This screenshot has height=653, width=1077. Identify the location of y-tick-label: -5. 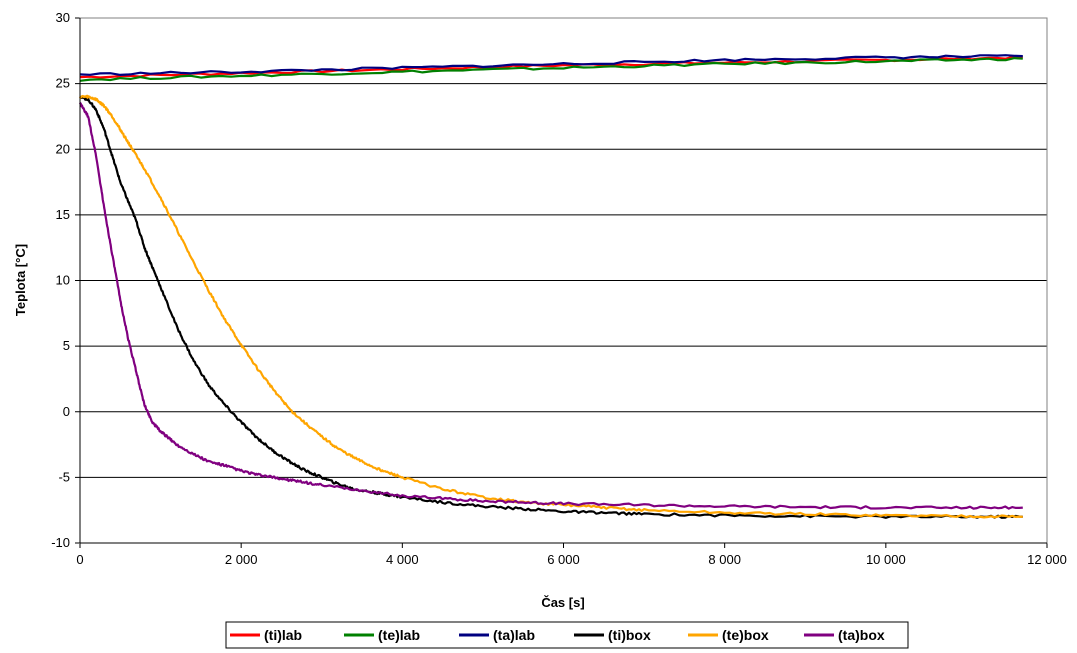
(64, 476).